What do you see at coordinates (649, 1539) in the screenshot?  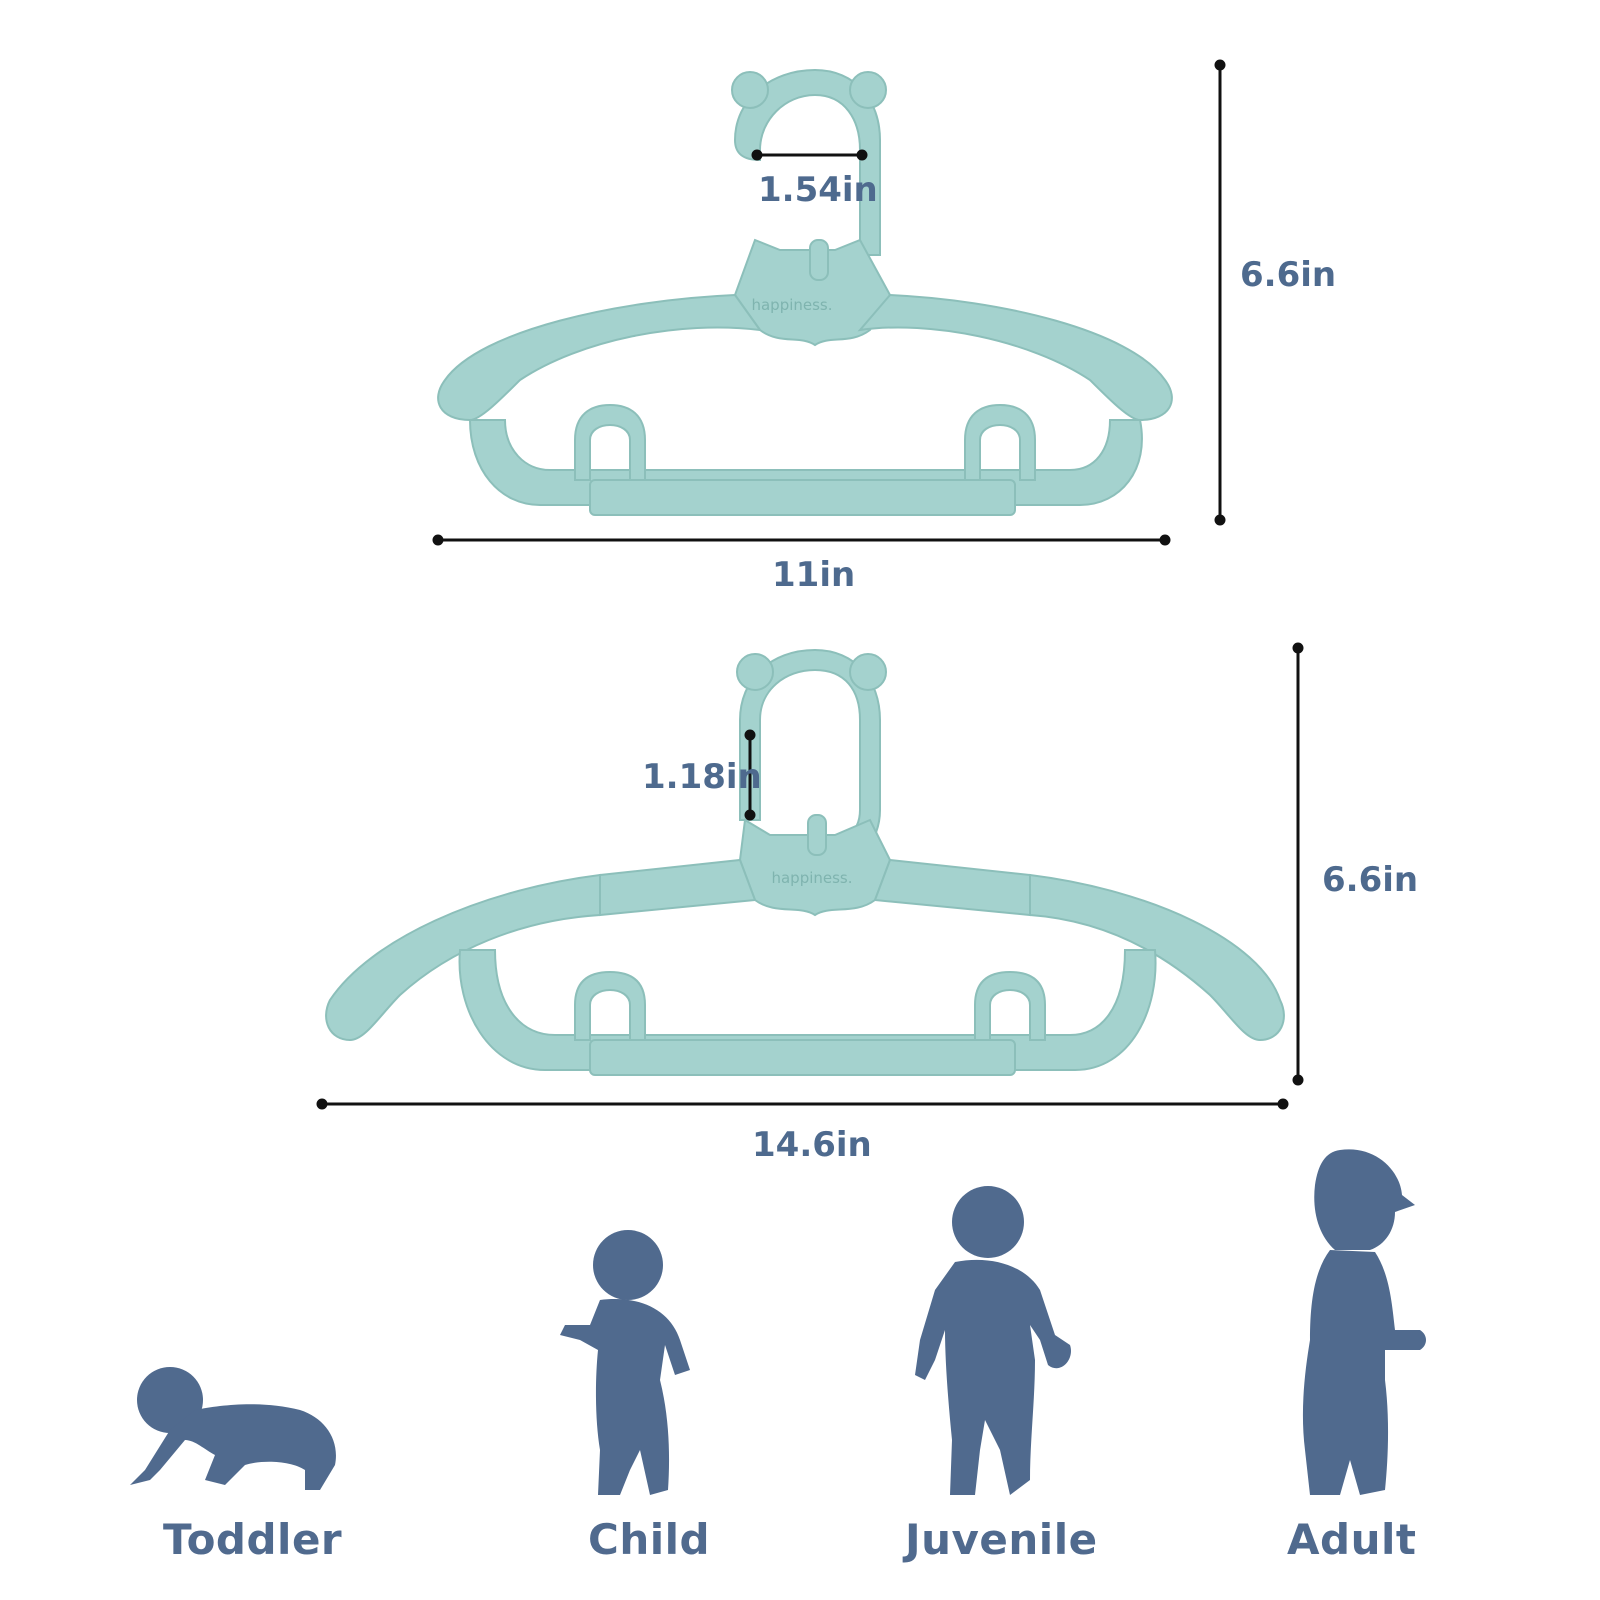 I see `size-label-child: Child` at bounding box center [649, 1539].